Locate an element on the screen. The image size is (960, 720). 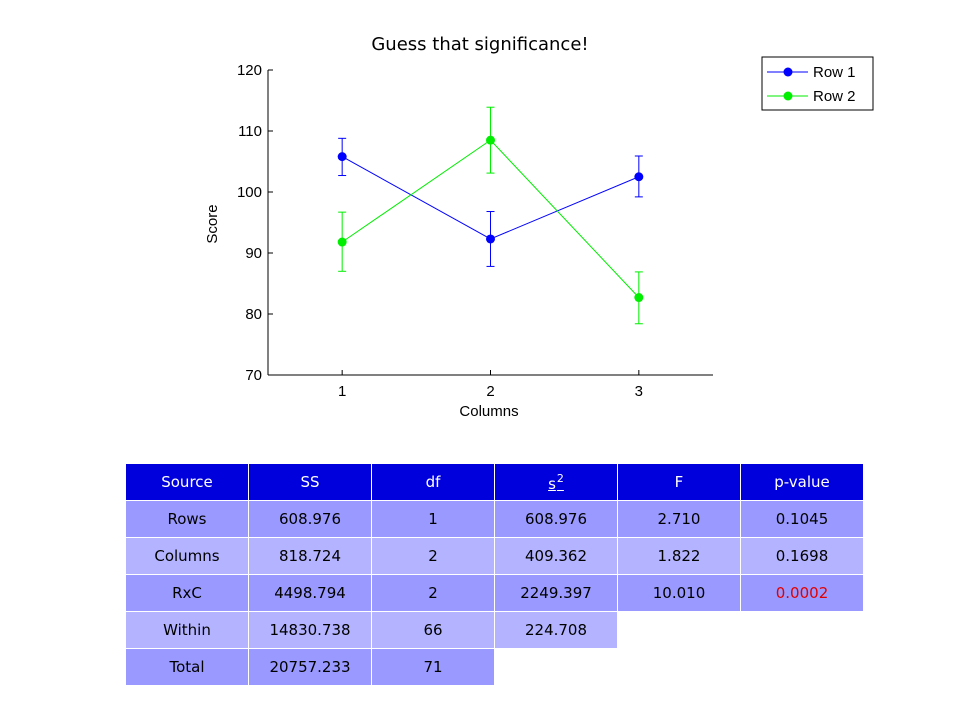
table-row: Columns 818.724 2 409.362 1.822 0.1698 is located at coordinates (494, 556).